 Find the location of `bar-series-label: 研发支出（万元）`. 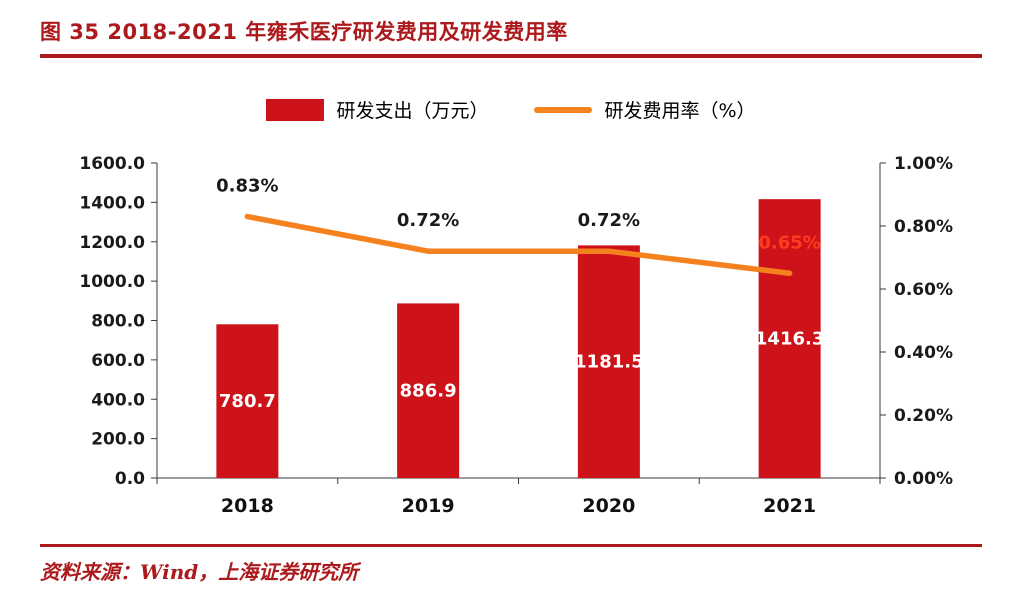

bar-series-label: 研发支出（万元） is located at coordinates (412, 111).